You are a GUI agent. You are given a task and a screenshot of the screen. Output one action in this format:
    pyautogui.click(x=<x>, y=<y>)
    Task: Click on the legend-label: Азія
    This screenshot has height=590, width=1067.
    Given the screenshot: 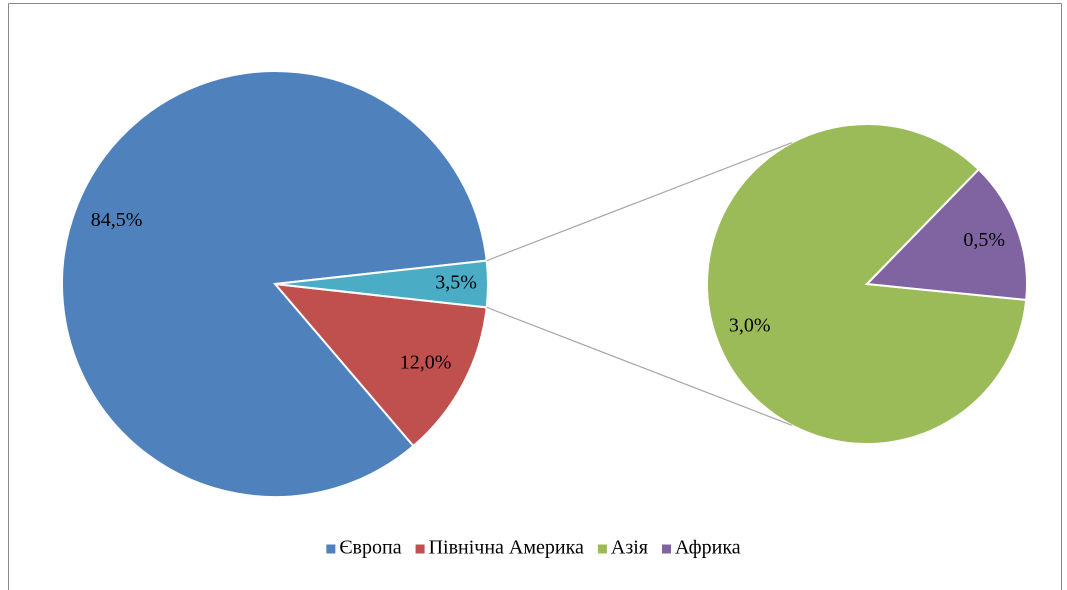 What is the action you would take?
    pyautogui.click(x=629, y=548)
    